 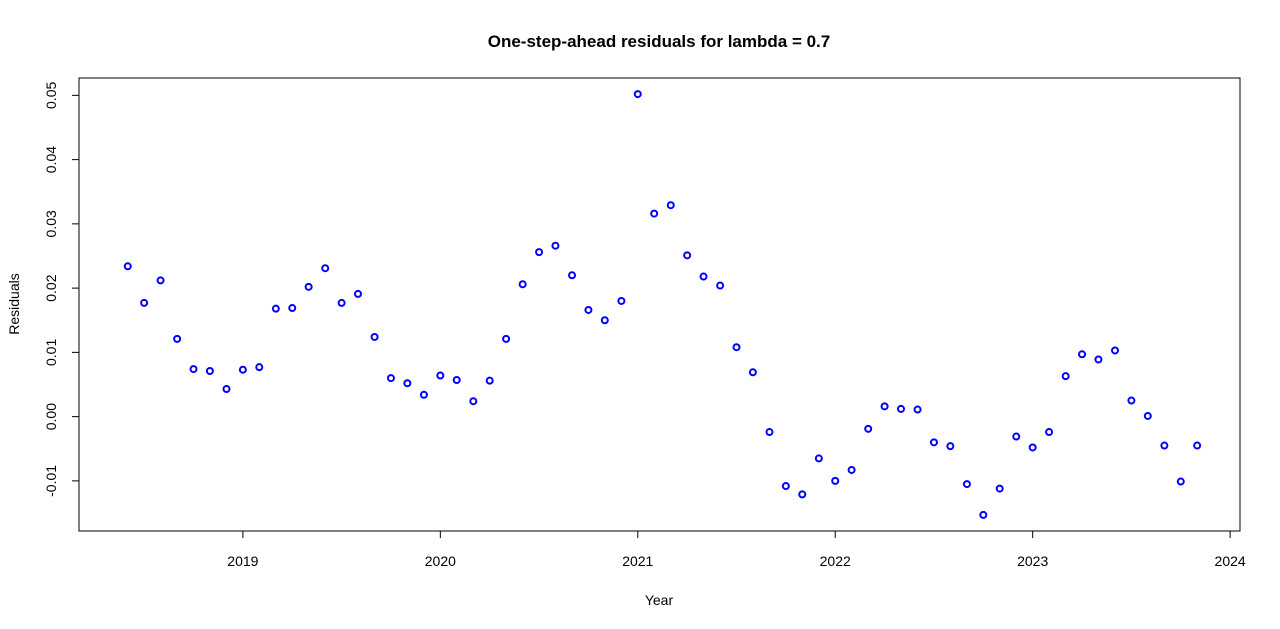 I want to click on y-tick-label: 0.05, so click(x=51, y=95).